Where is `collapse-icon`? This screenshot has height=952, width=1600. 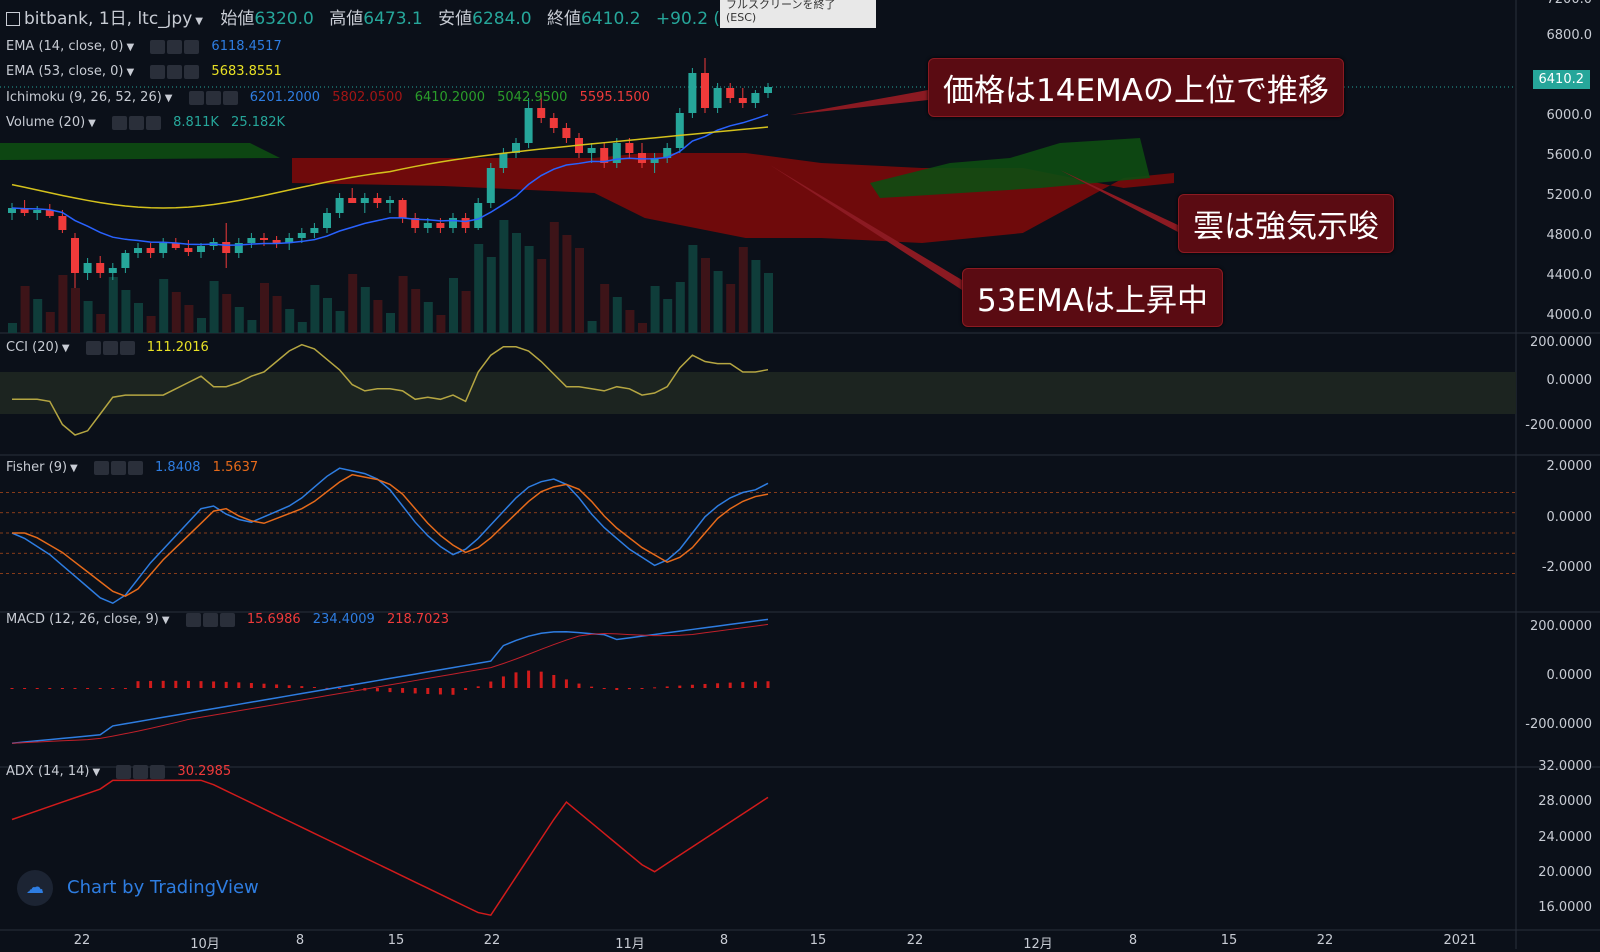
collapse-icon is located at coordinates (13, 19).